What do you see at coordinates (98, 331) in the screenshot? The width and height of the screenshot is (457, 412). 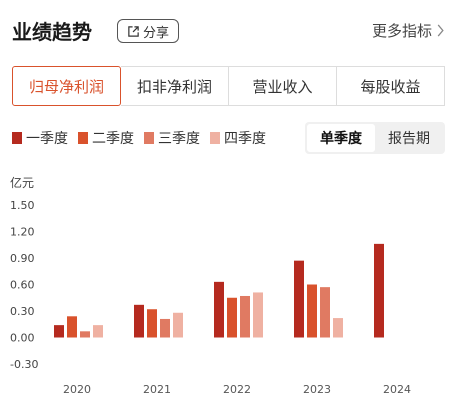 I see `bar-2020-q4` at bounding box center [98, 331].